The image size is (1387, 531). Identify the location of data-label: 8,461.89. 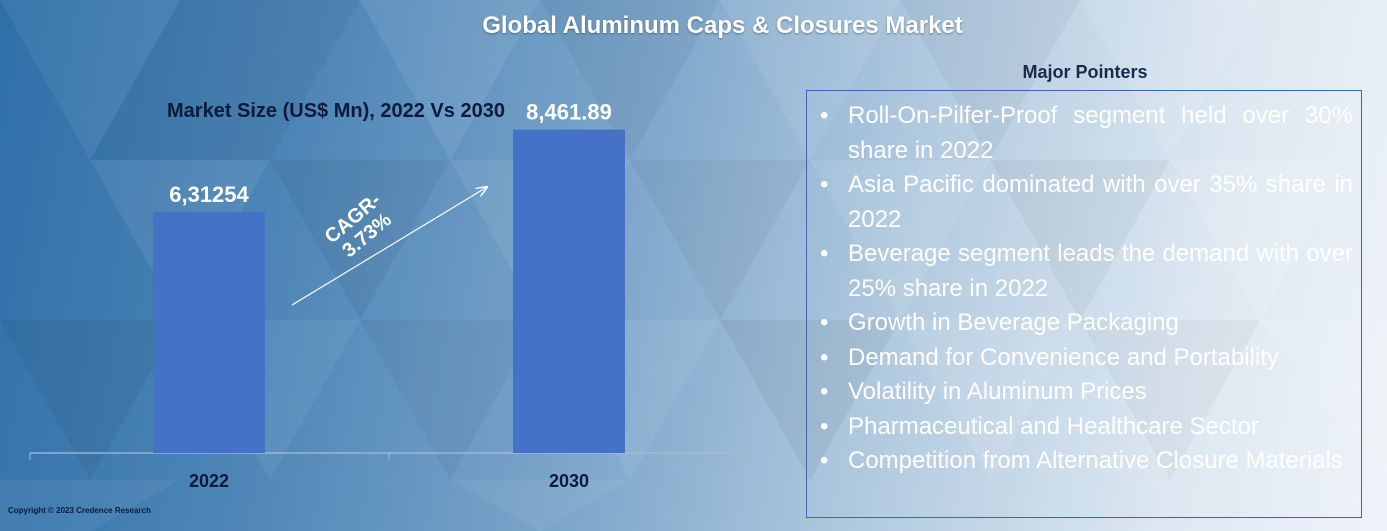
(569, 112).